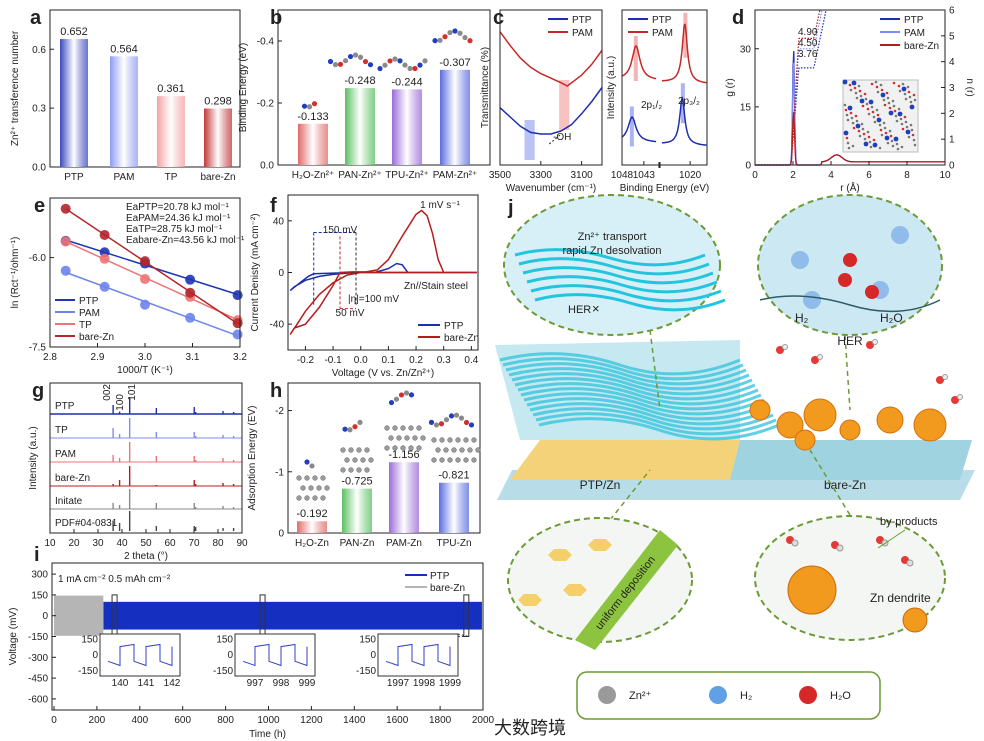  I want to click on x-tick-label: 4, so click(831, 175).